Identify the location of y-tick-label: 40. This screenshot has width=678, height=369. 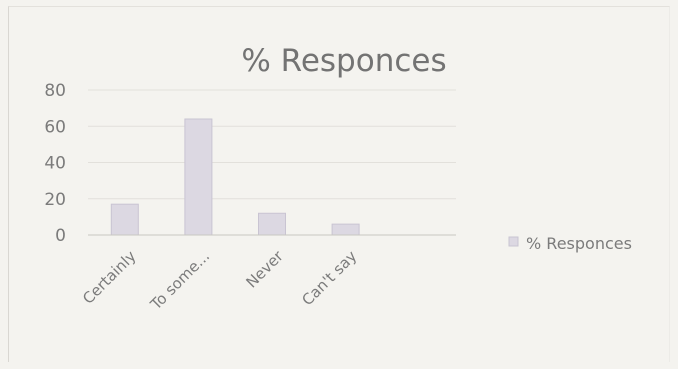
(55, 164).